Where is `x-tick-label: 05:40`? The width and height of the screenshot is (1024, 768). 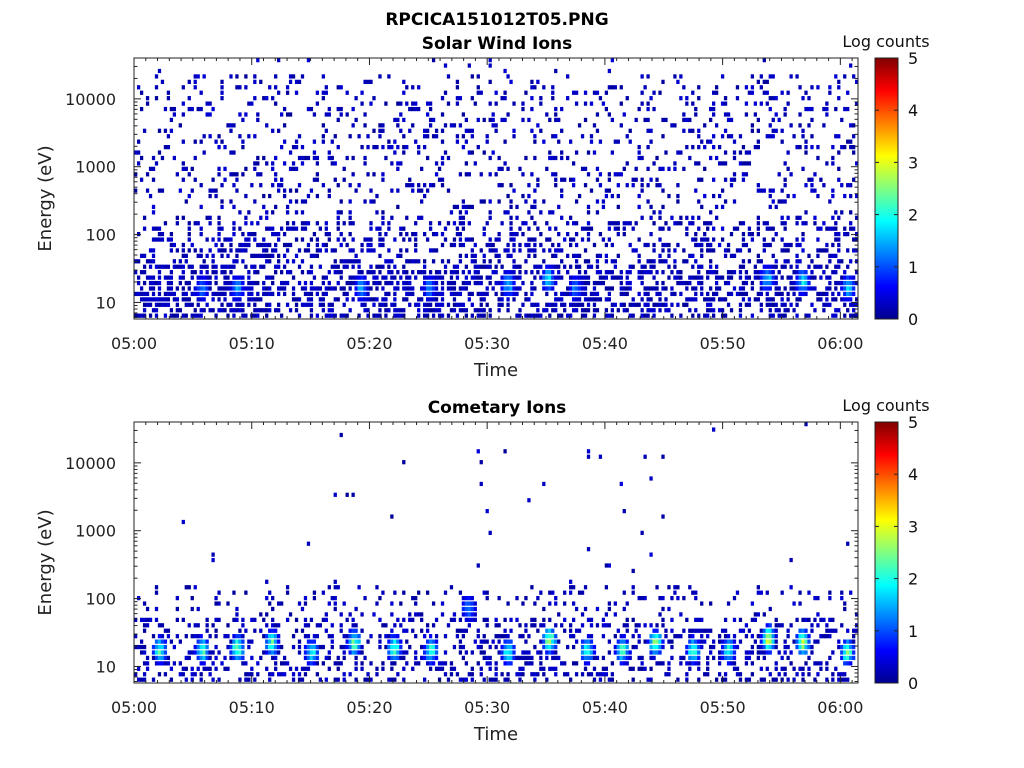 x-tick-label: 05:40 is located at coordinates (605, 707).